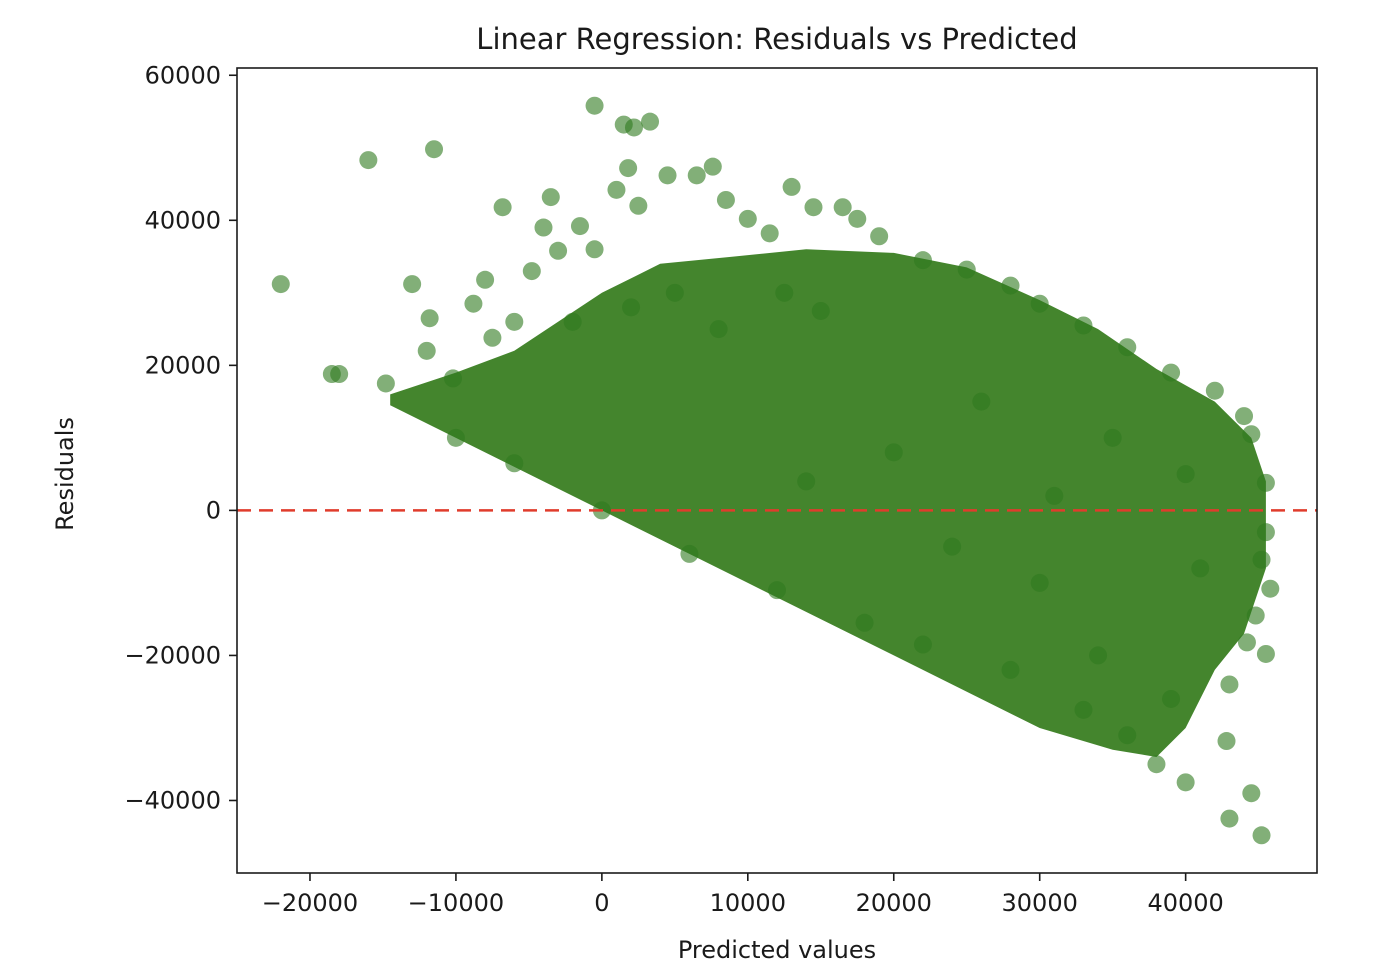 The image size is (1374, 976). What do you see at coordinates (173, 655) in the screenshot?
I see `y-tick-label: −20000` at bounding box center [173, 655].